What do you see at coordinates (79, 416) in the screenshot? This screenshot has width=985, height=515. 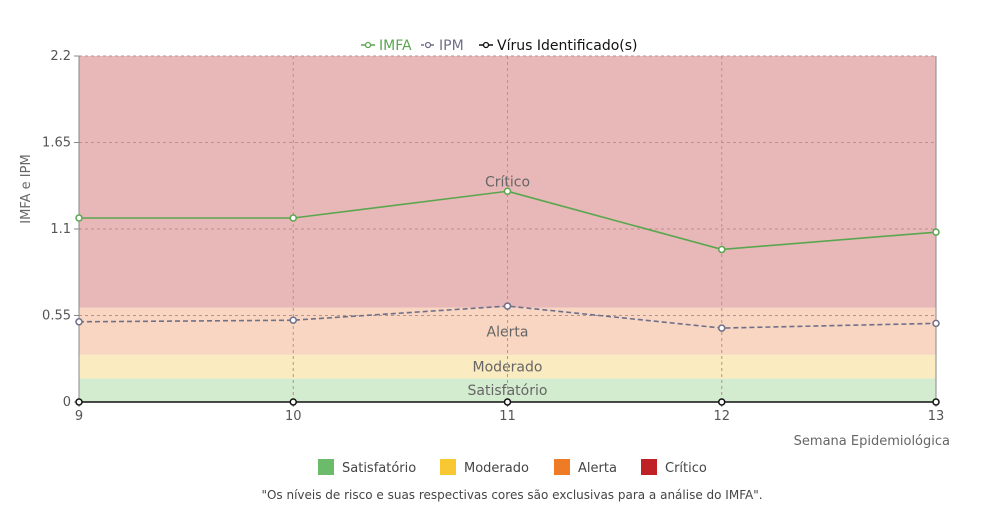 I see `x-tick-label-0: 9` at bounding box center [79, 416].